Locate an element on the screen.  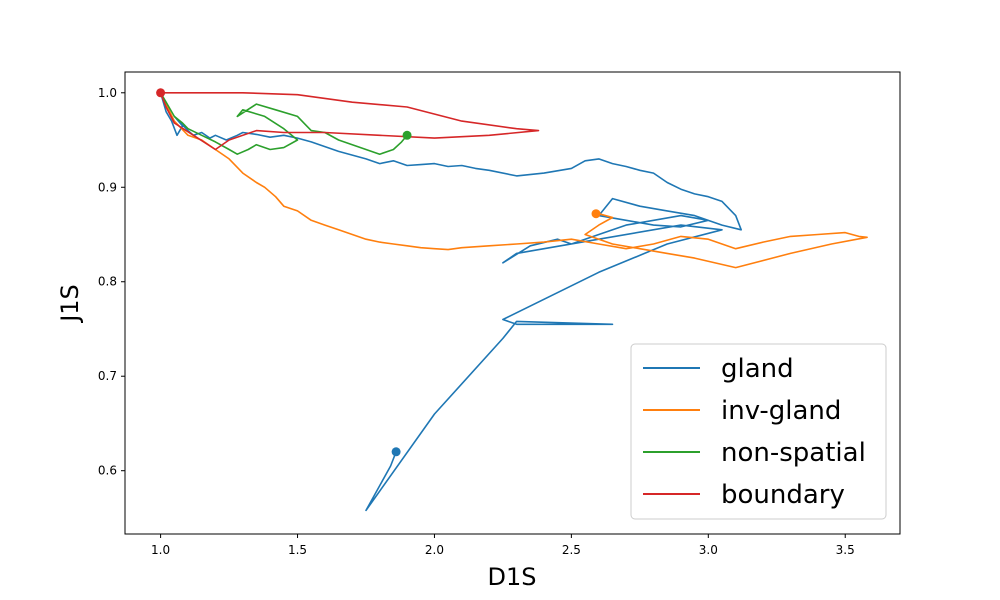
x-tick-label: 1.5 is located at coordinates (297, 550).